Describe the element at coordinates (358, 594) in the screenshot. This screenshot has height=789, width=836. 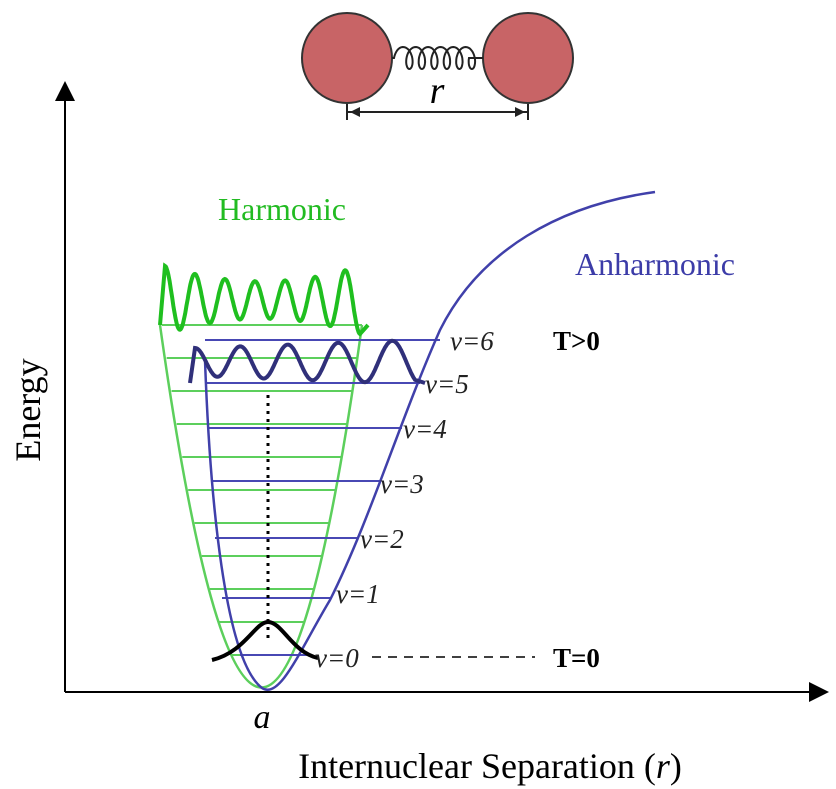
I see `level-label: v=1` at that location.